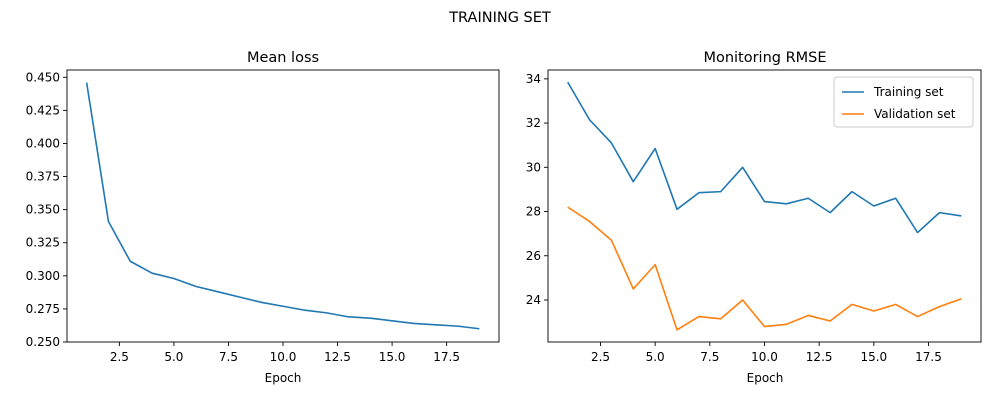 The height and width of the screenshot is (400, 1000). What do you see at coordinates (764, 268) in the screenshot?
I see `monitoring-rmse-validation-set-line` at bounding box center [764, 268].